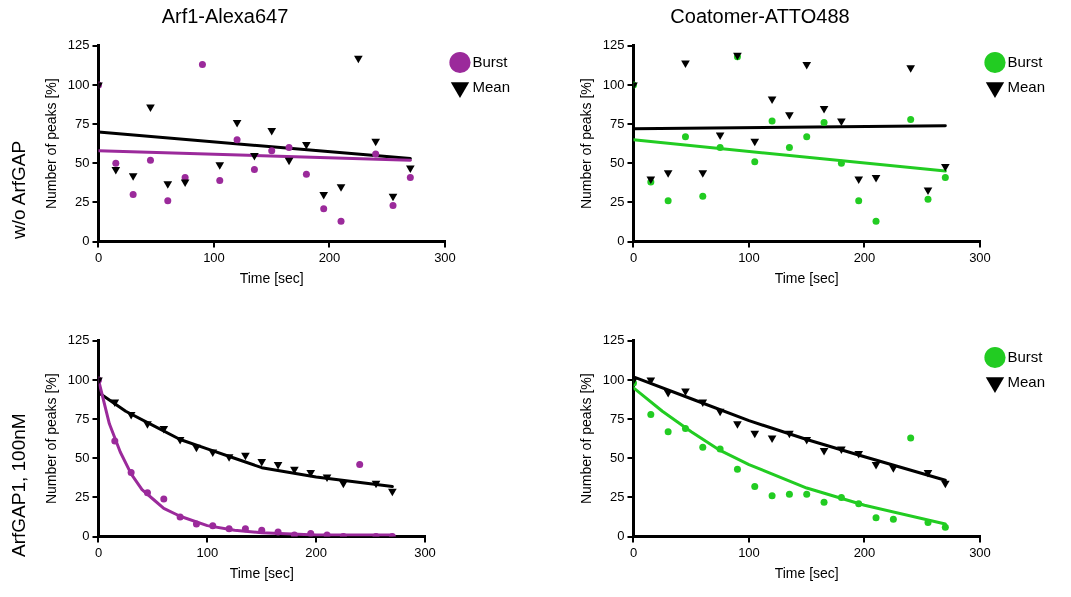 This screenshot has height=597, width=1071. What do you see at coordinates (19, 485) in the screenshot?
I see `text: ArfGAP1, 100nM` at bounding box center [19, 485].